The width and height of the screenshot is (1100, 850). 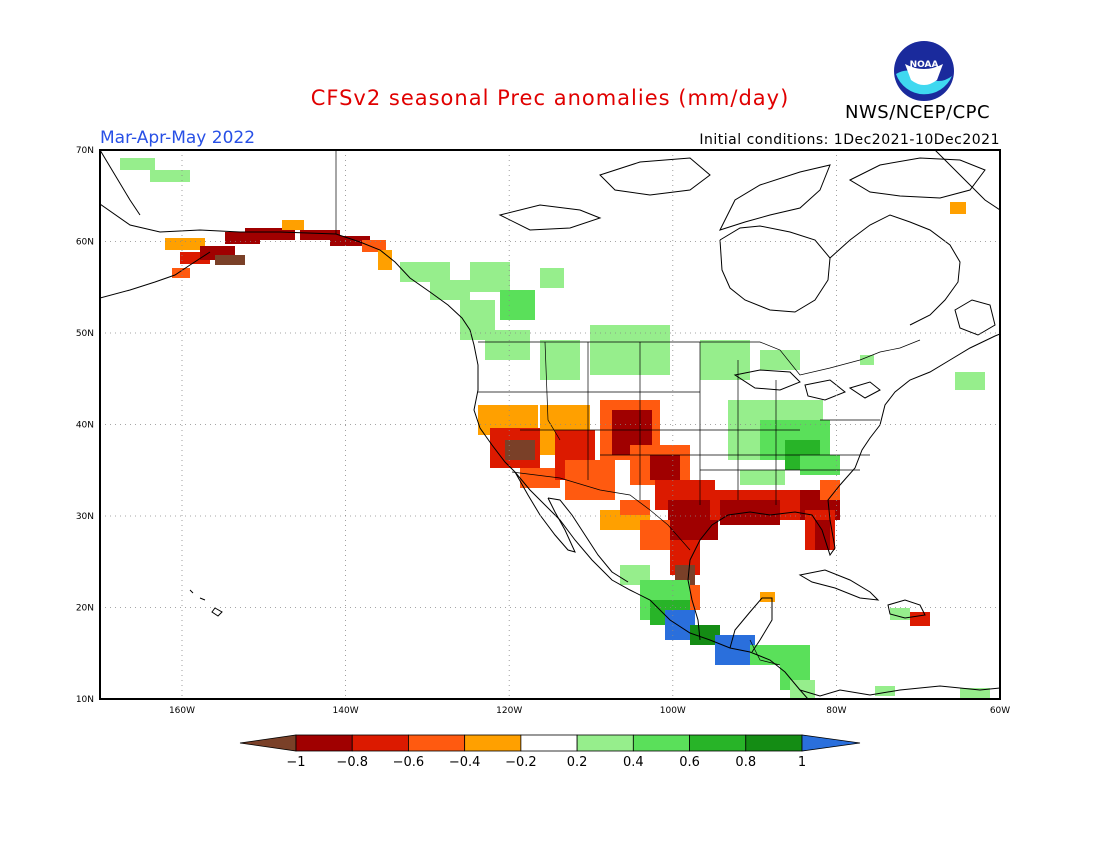 What do you see at coordinates (182, 711) in the screenshot?
I see `lon-tick-label: 160W` at bounding box center [182, 711].